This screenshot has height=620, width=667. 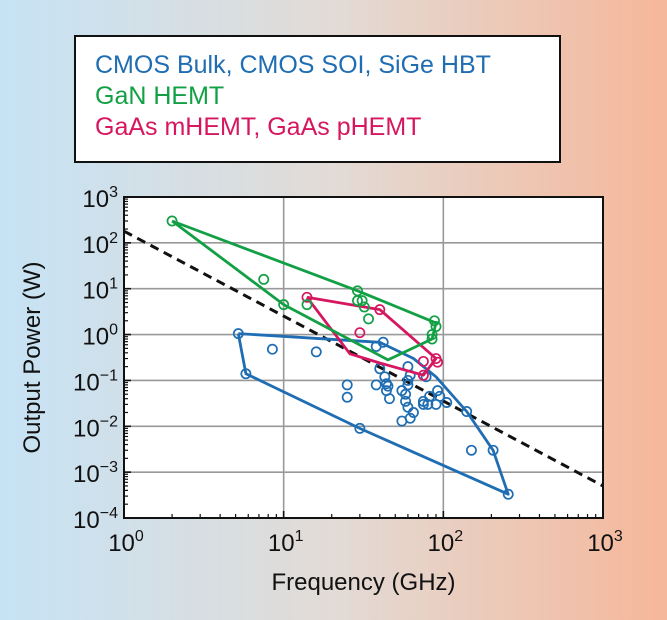 What do you see at coordinates (446, 542) in the screenshot?
I see `x-tick-label: 10²` at bounding box center [446, 542].